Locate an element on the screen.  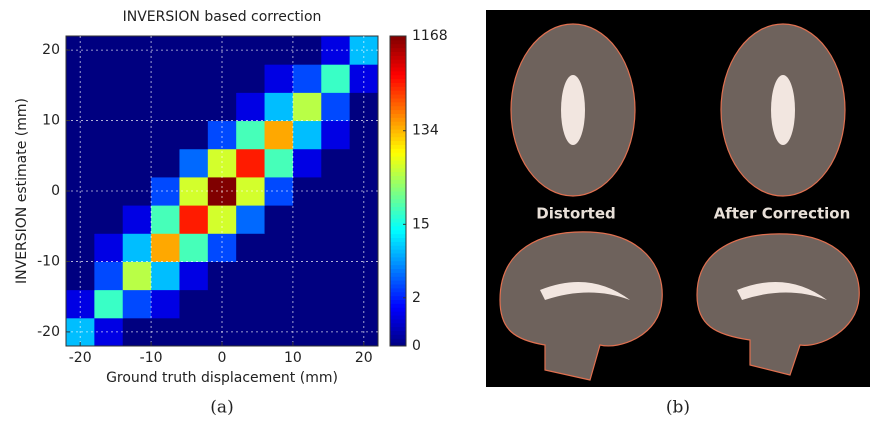
brain-sagittal is located at coordinates (581, 306).